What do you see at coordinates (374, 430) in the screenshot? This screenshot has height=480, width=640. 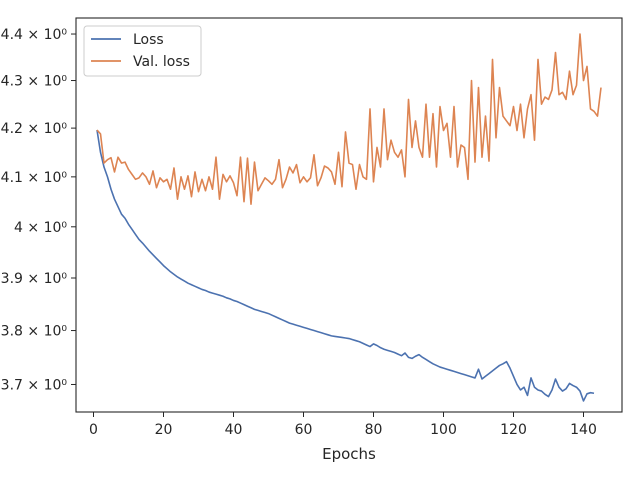 I see `x-tick-label: 80` at bounding box center [374, 430].